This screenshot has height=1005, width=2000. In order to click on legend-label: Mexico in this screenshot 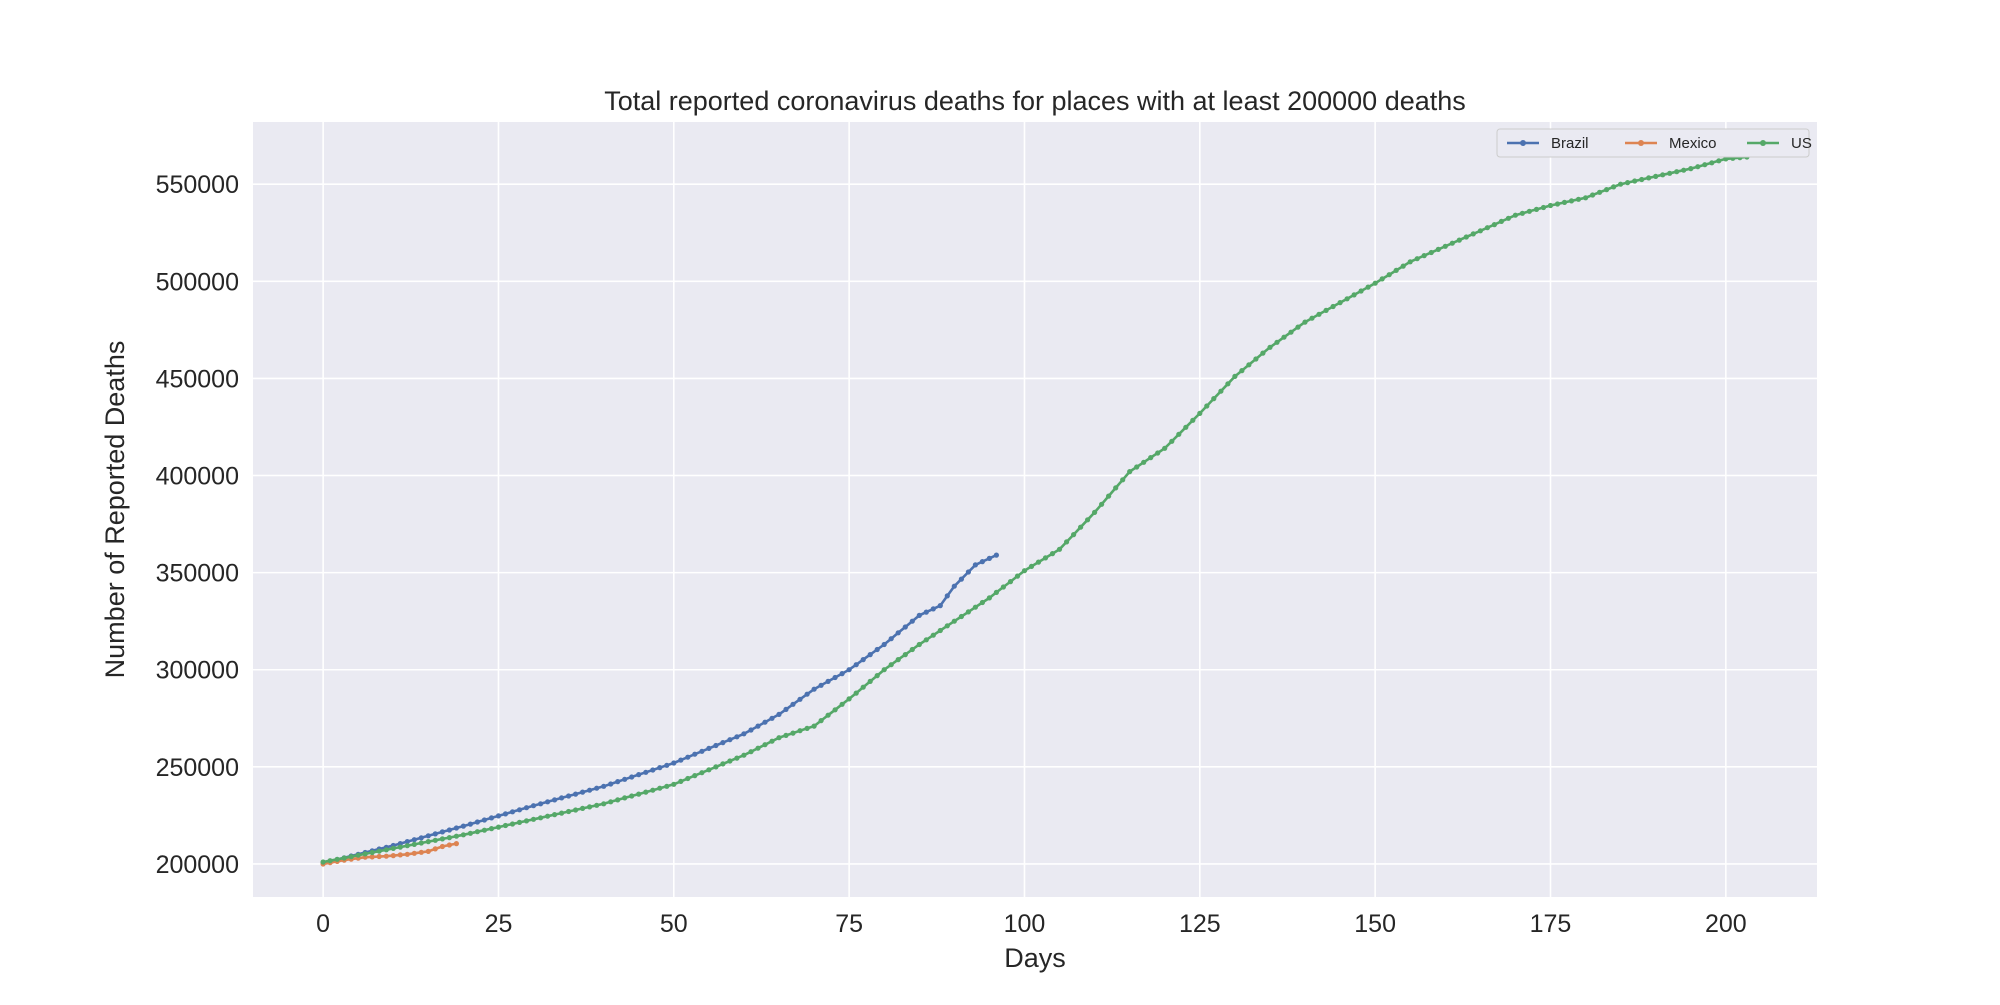, I will do `click(1693, 143)`.